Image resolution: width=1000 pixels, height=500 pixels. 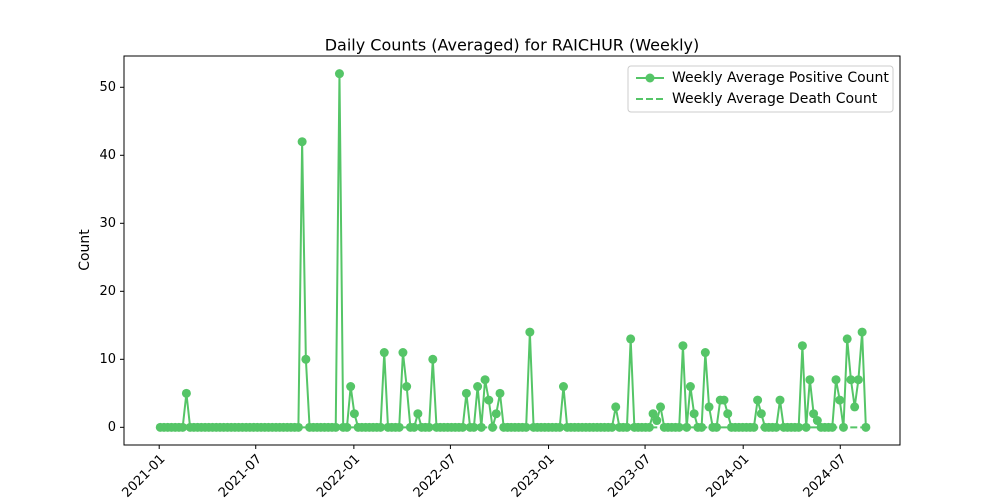 I want to click on y-tick-label: 50, so click(x=107, y=87).